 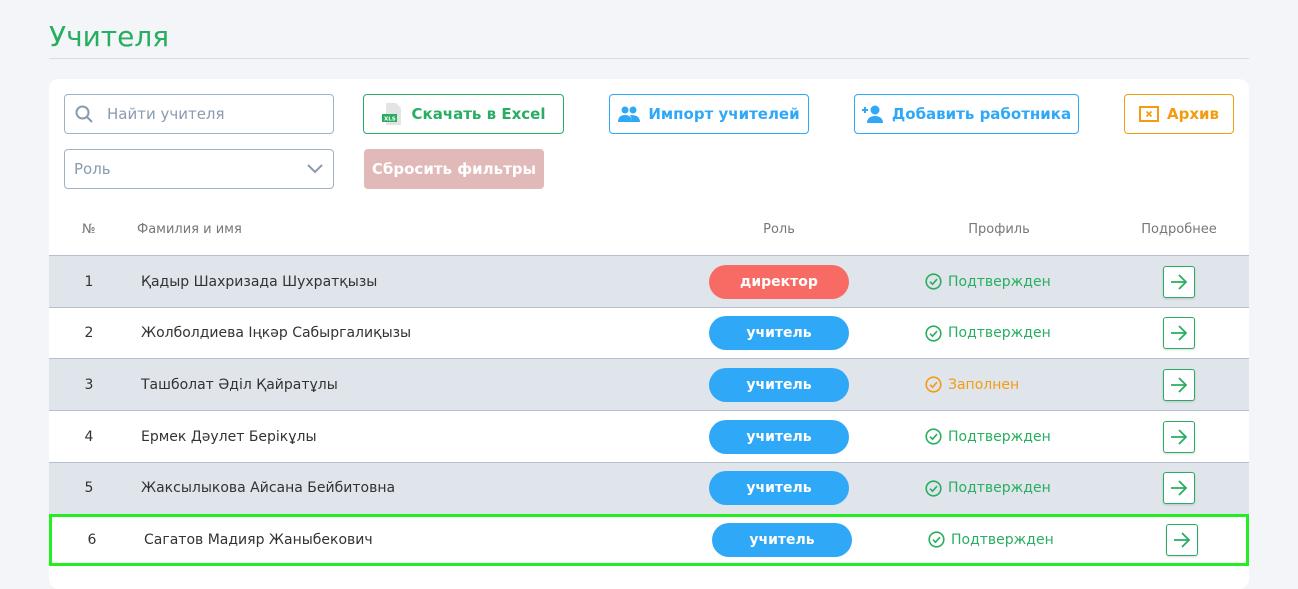 I want to click on row-number: 2, so click(x=89, y=333).